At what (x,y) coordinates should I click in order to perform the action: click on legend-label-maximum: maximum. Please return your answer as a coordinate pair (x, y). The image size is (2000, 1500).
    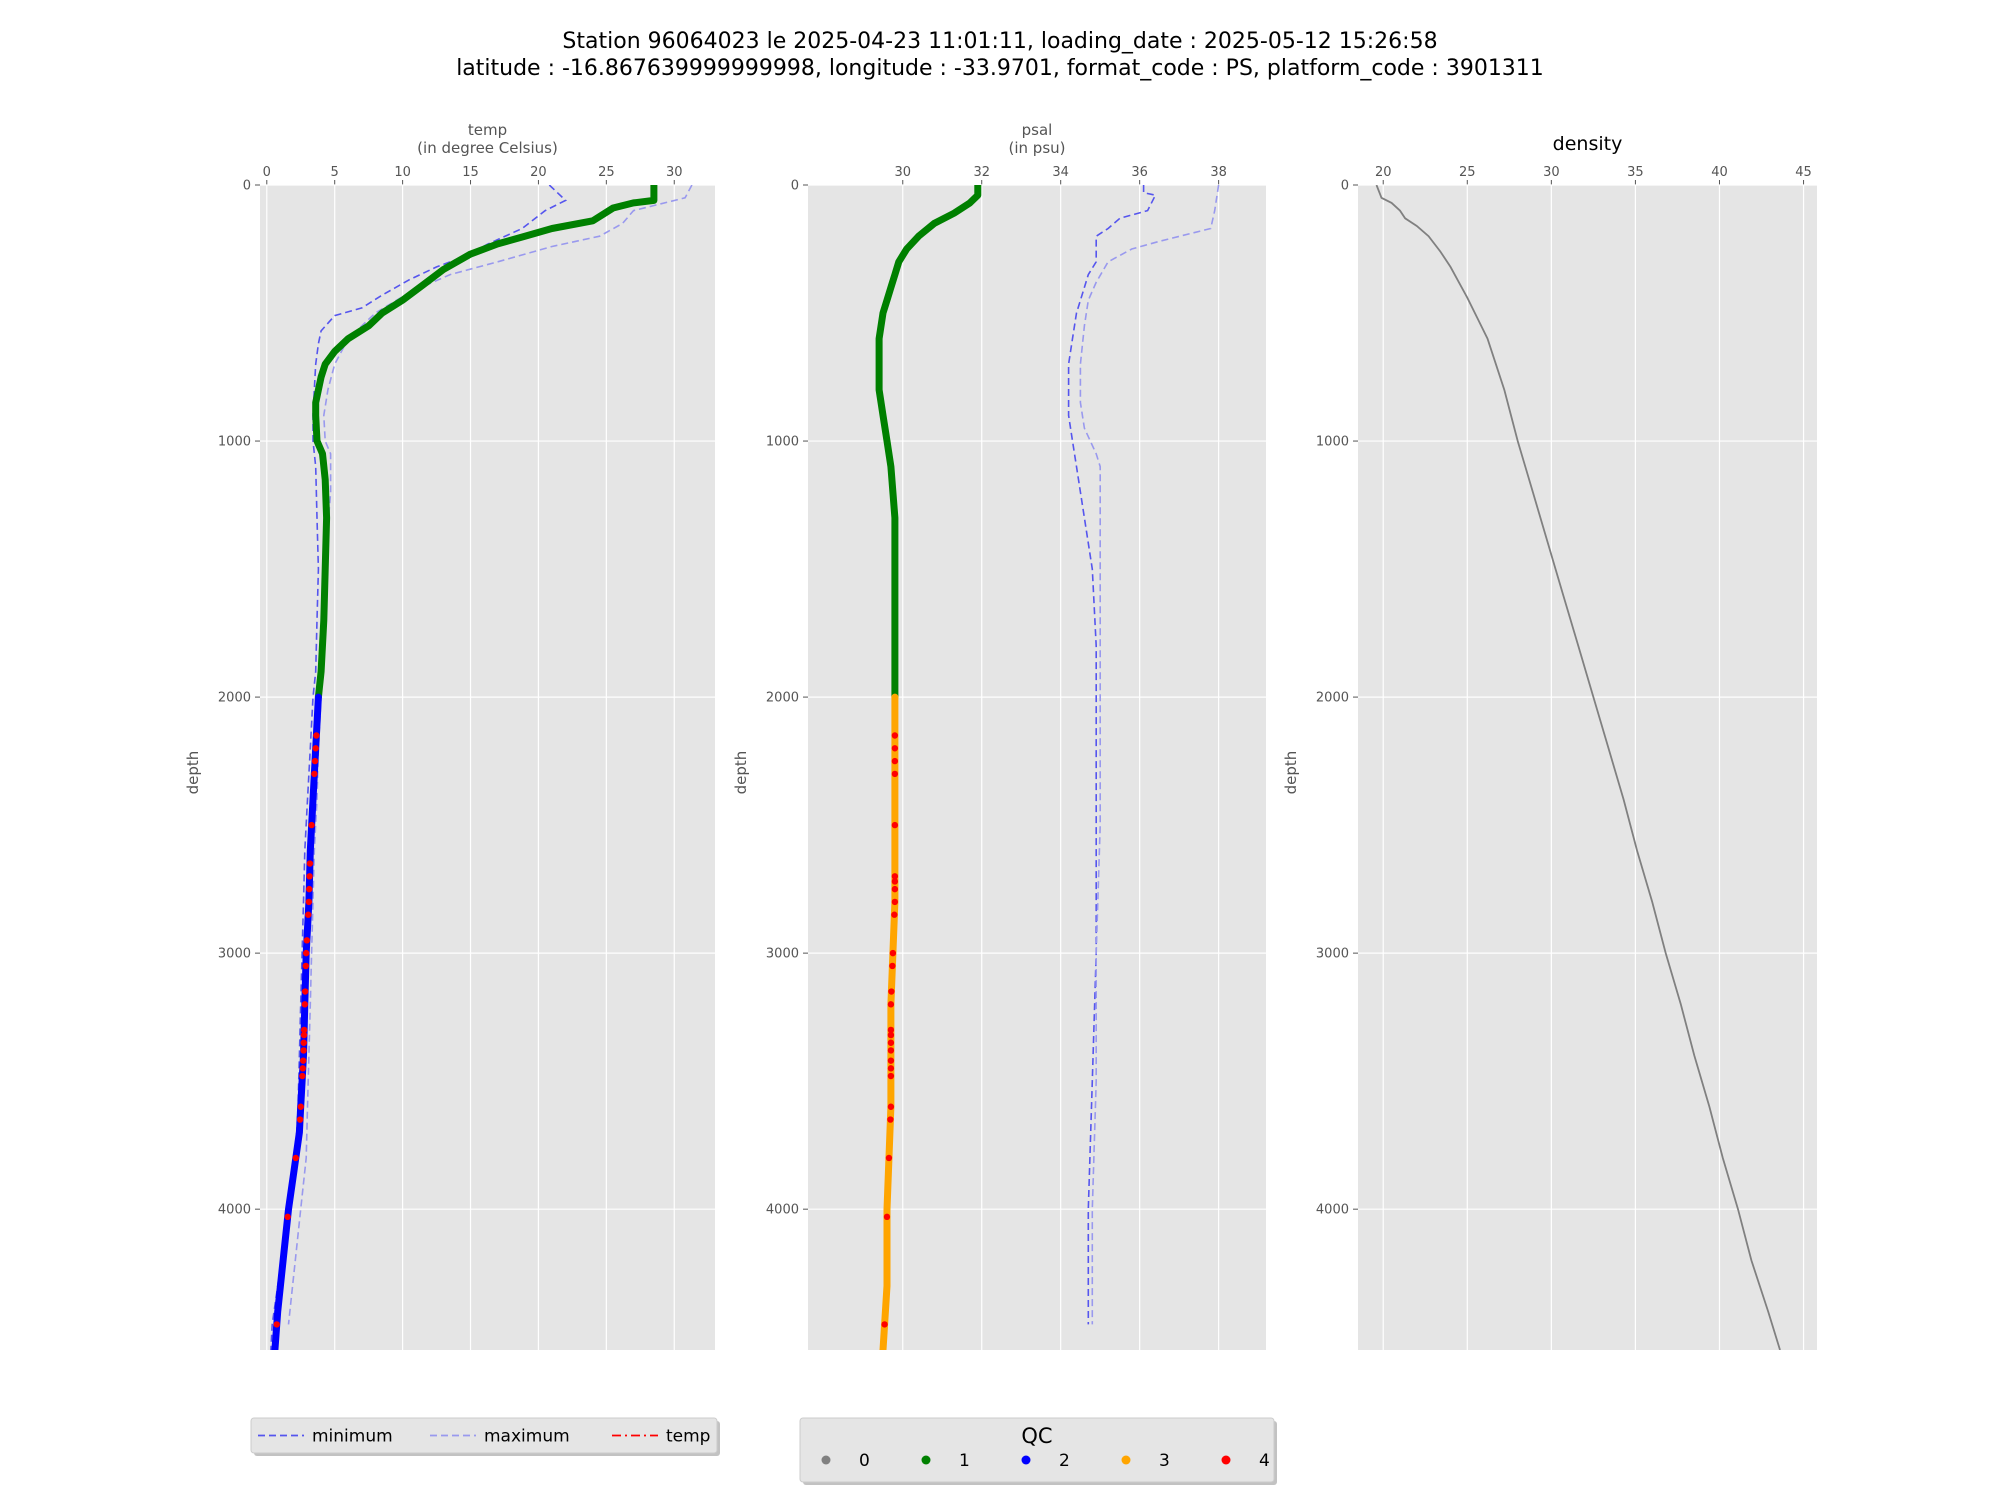
    Looking at the image, I should click on (527, 1437).